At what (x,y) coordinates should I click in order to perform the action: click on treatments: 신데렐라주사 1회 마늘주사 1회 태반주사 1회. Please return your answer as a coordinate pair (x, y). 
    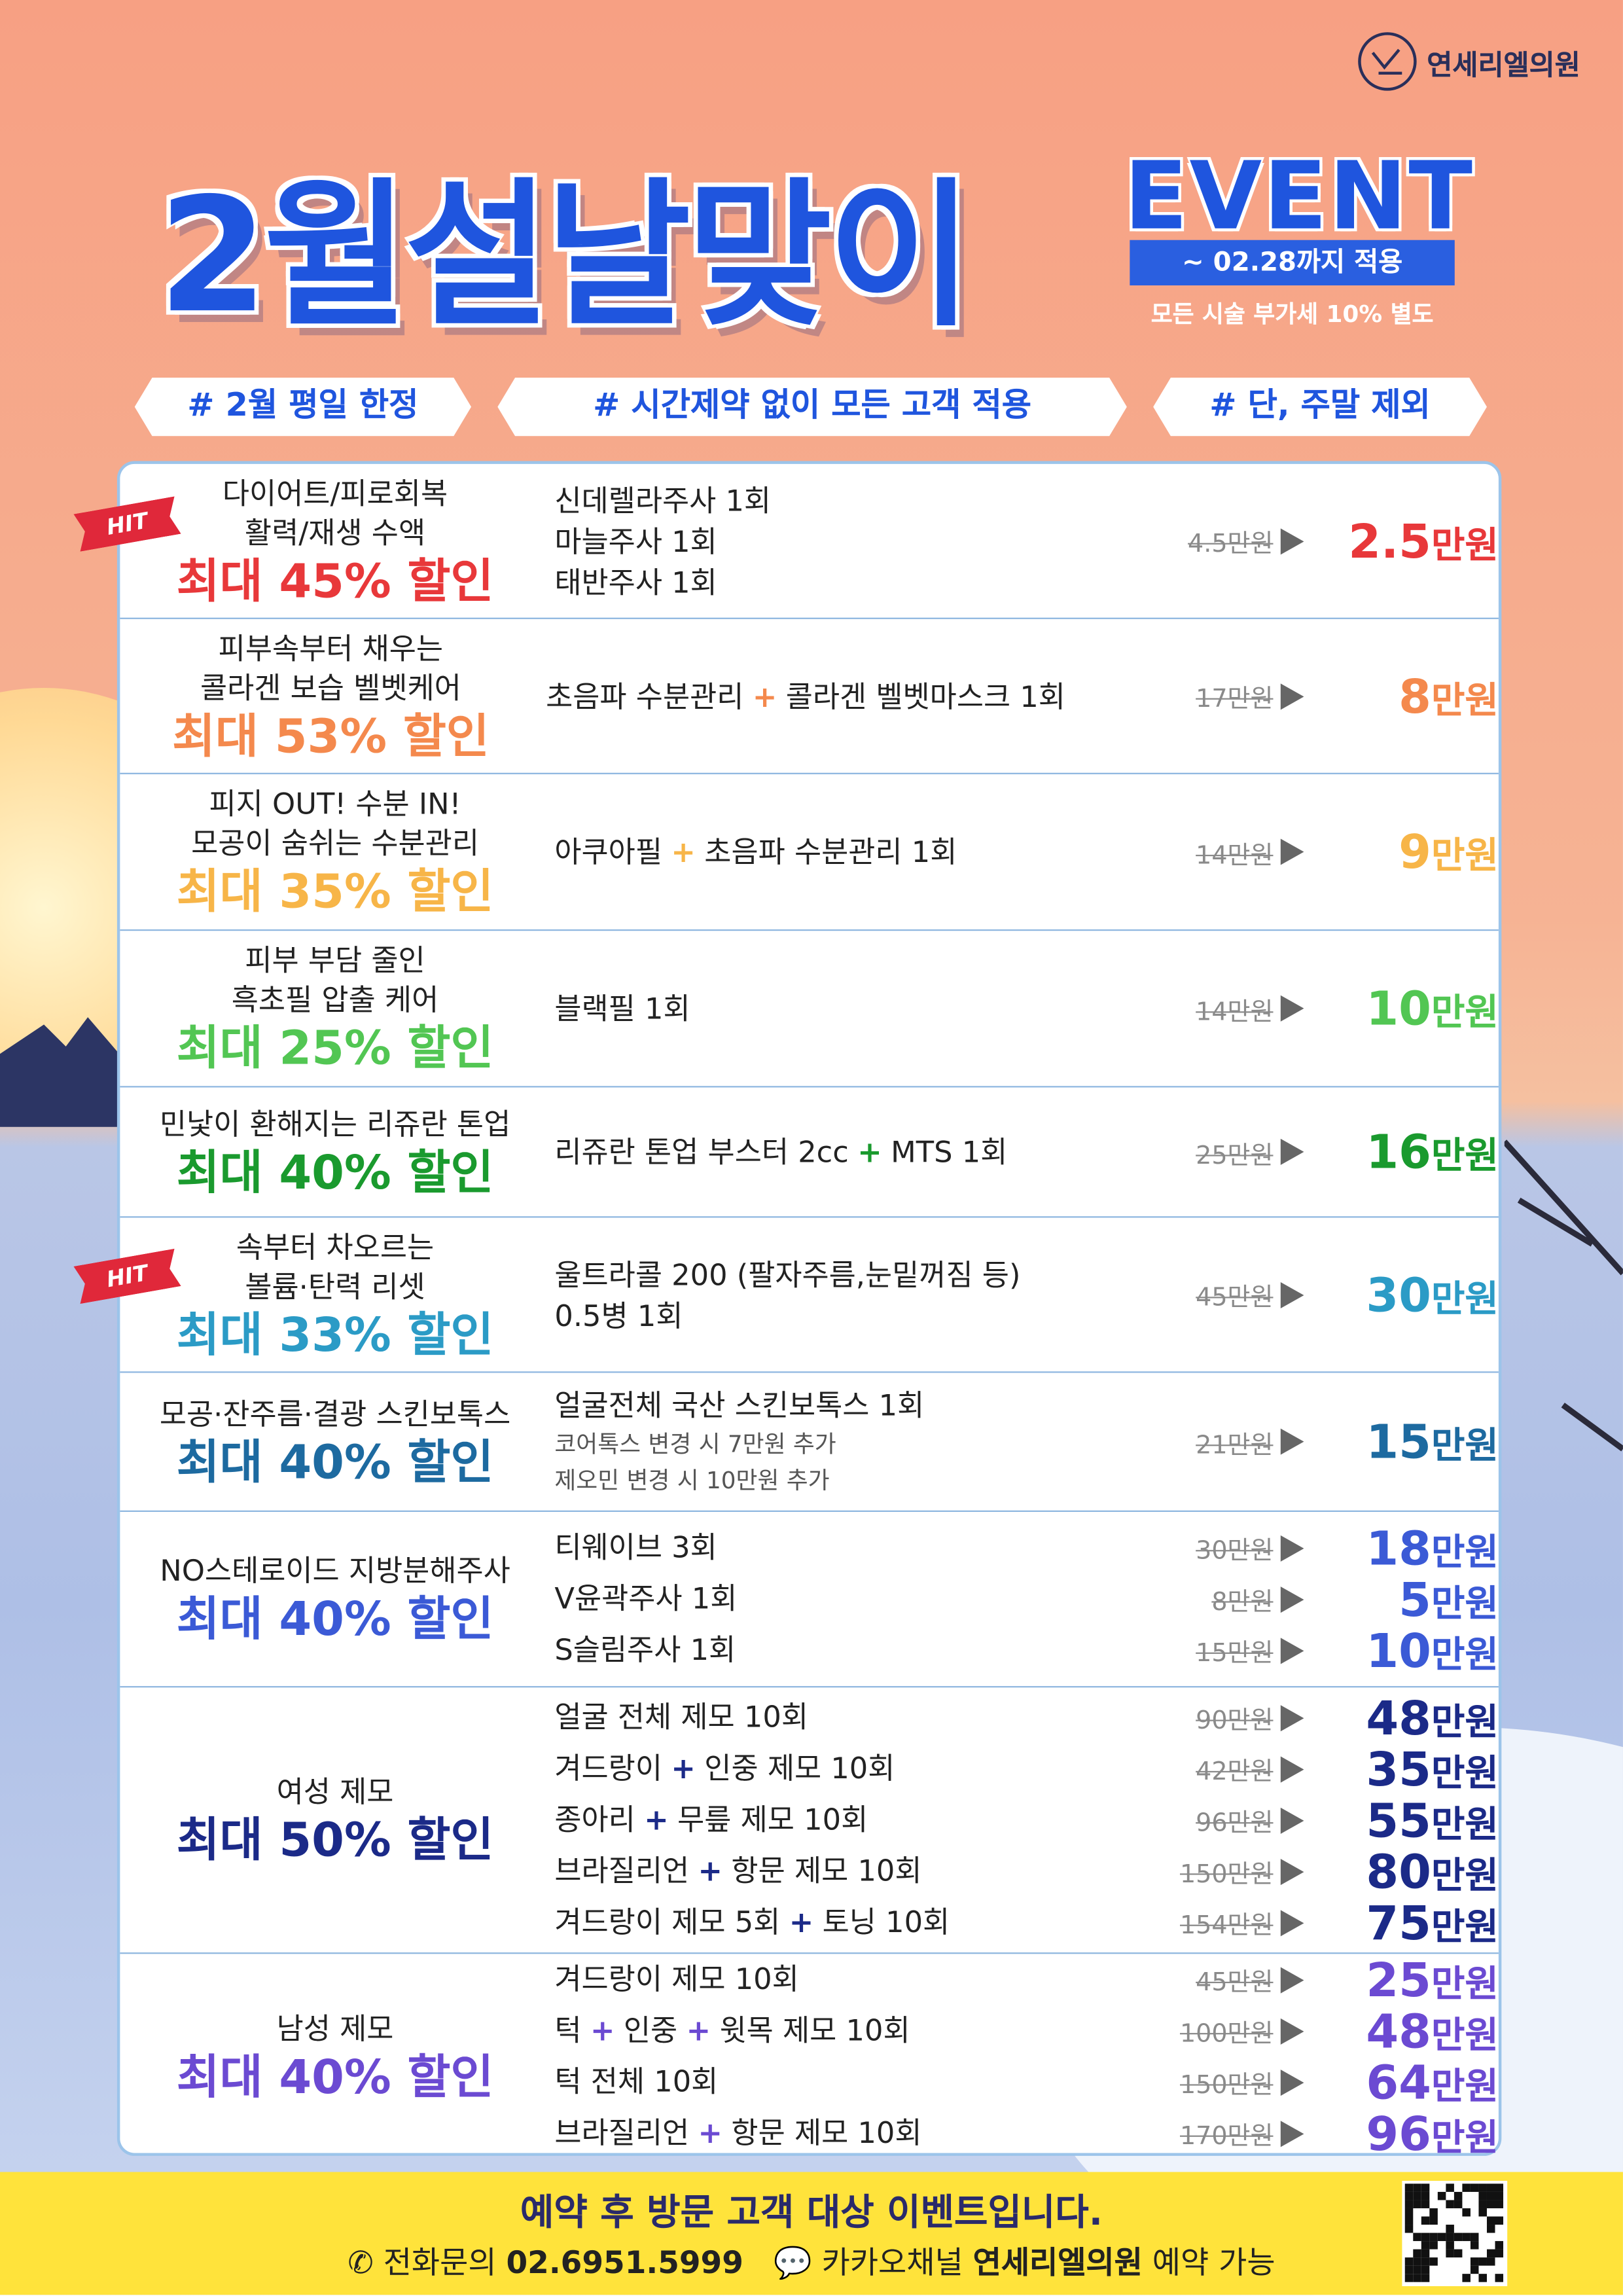
    Looking at the image, I should click on (808, 541).